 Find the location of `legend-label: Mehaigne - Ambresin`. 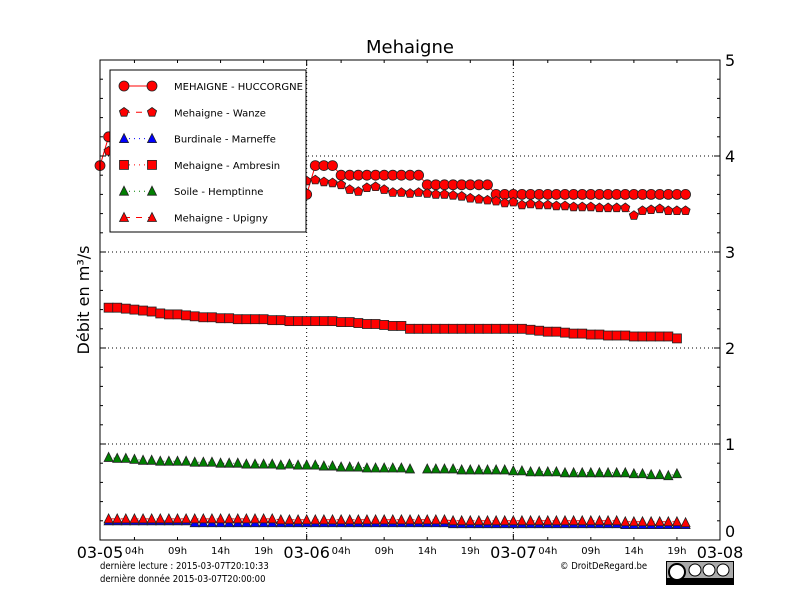

legend-label: Mehaigne - Ambresin is located at coordinates (227, 166).